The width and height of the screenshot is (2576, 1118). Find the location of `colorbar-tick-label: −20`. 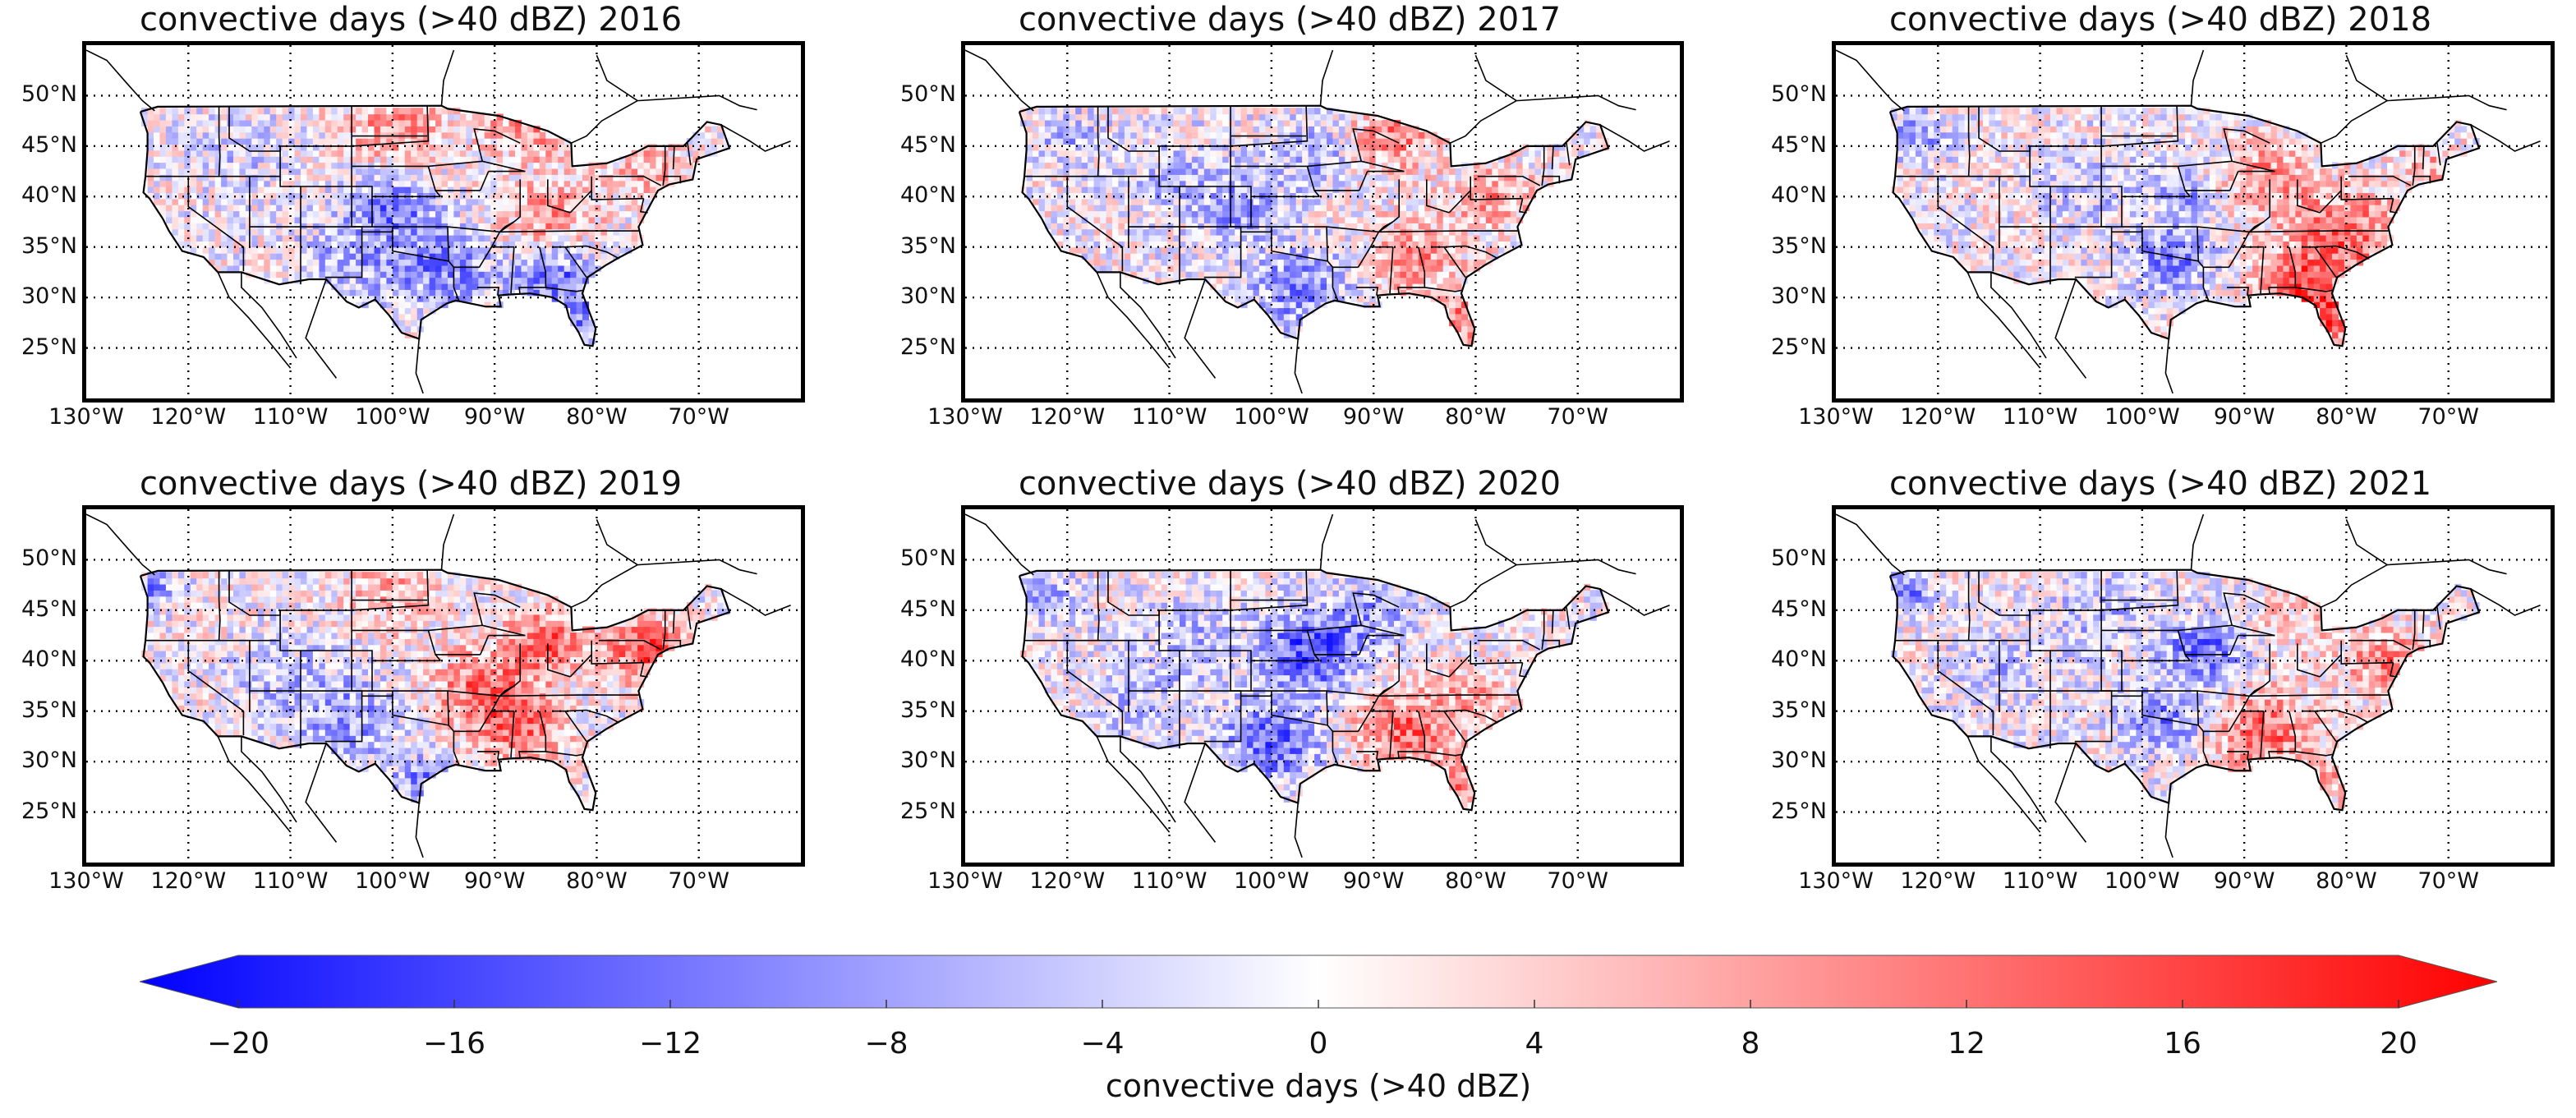

colorbar-tick-label: −20 is located at coordinates (238, 1043).